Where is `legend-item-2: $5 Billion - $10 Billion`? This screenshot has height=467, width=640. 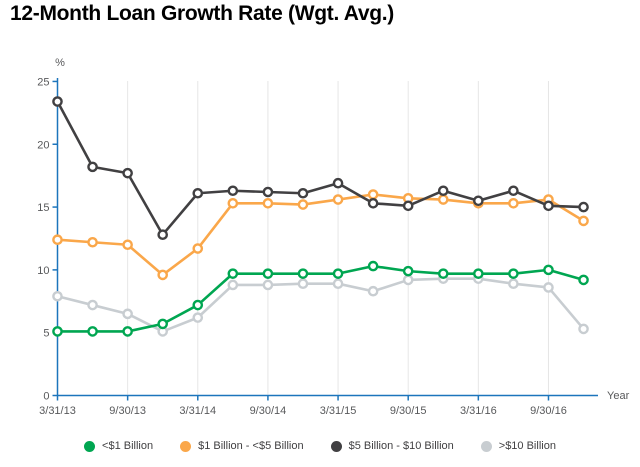 legend-item-2: $5 Billion - $10 Billion is located at coordinates (392, 446).